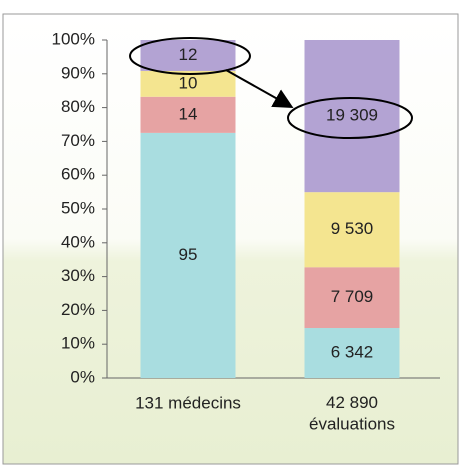  I want to click on value-label: 12, so click(188, 54).